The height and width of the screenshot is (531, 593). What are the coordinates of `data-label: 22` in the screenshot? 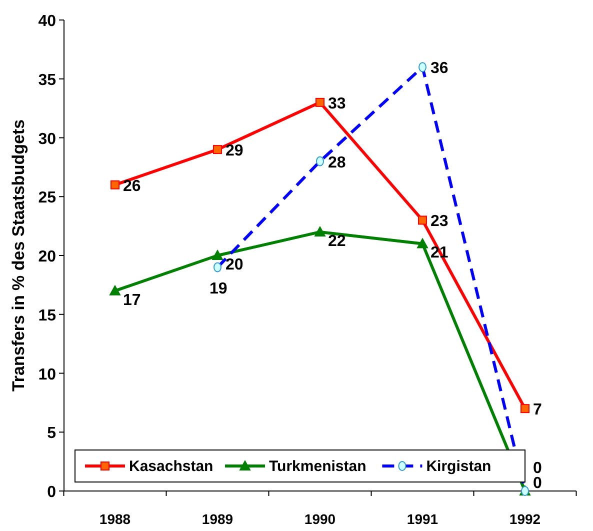 It's located at (337, 241).